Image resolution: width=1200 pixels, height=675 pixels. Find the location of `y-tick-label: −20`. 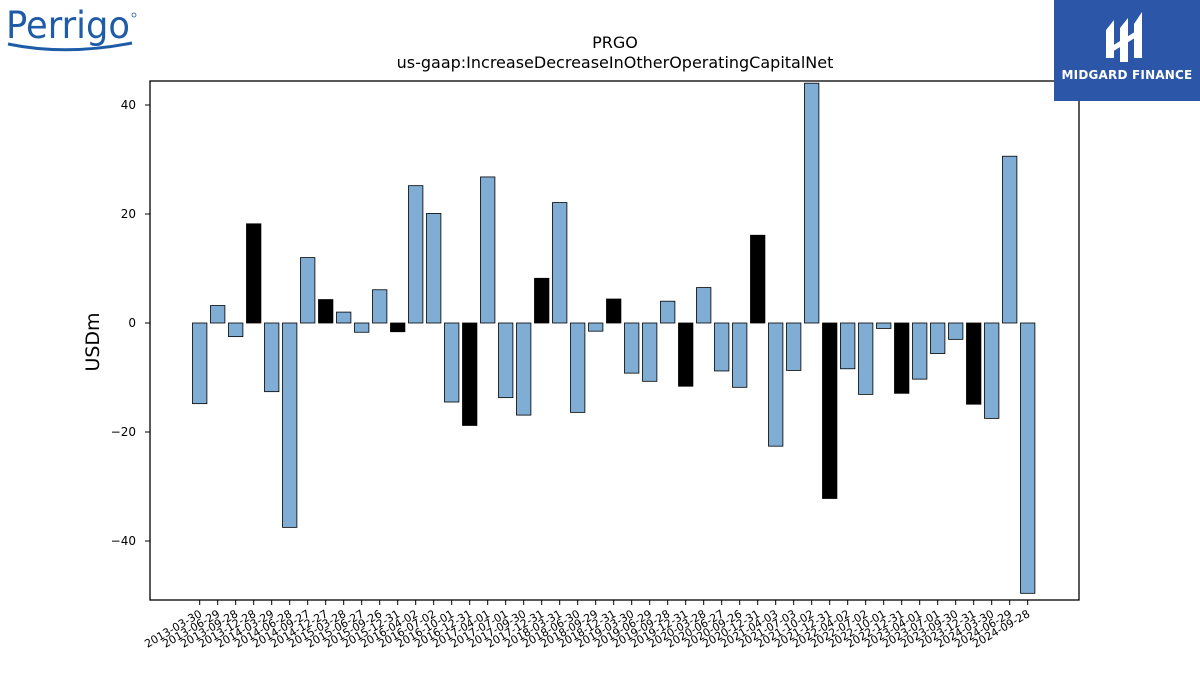

y-tick-label: −20 is located at coordinates (123, 432).